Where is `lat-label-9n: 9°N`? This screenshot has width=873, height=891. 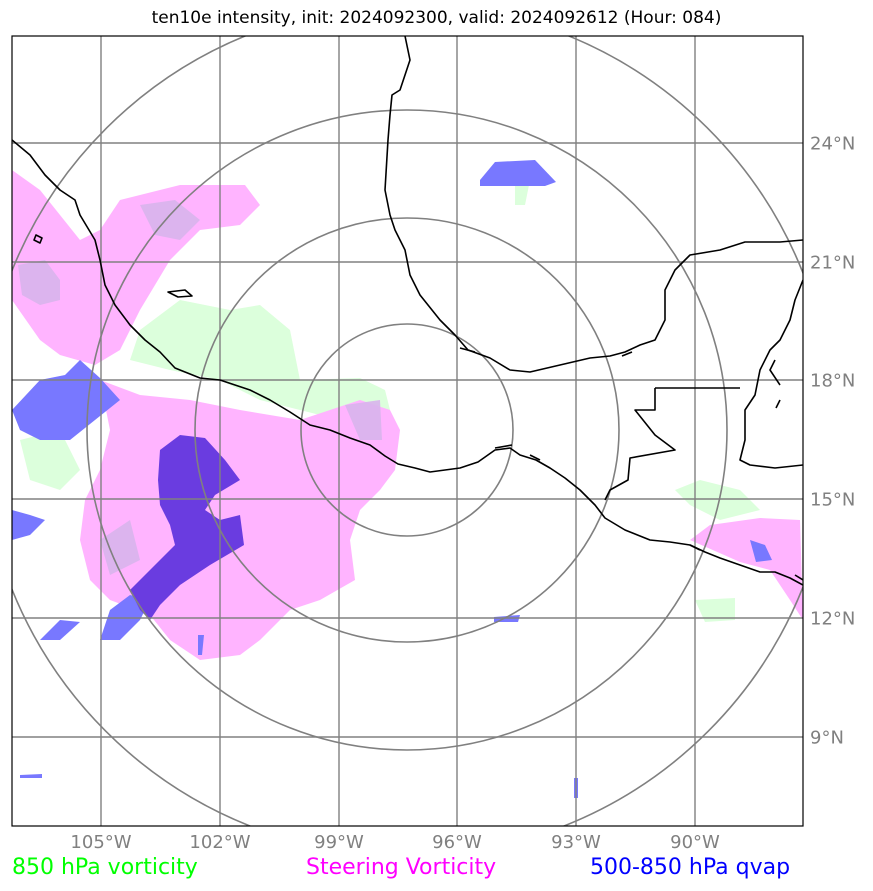 lat-label-9n: 9°N is located at coordinates (827, 738).